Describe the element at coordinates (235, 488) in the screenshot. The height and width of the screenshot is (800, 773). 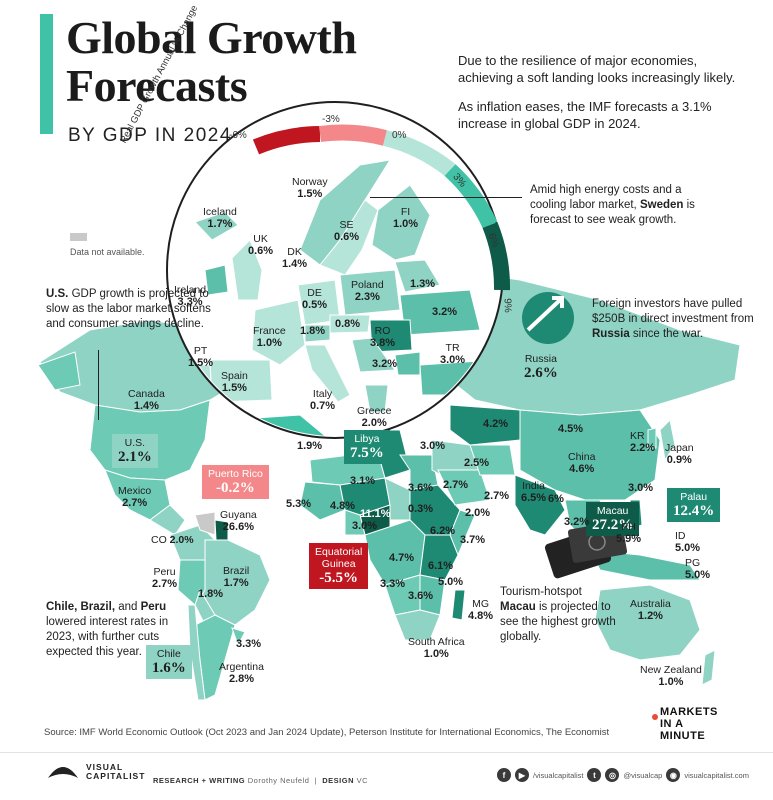
I see `puerto-rico-value: -0.2%` at that location.